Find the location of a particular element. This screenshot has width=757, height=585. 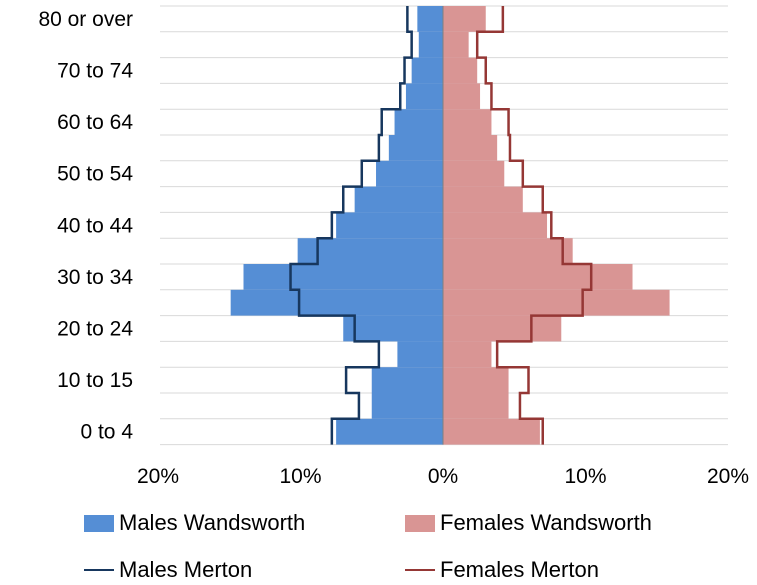

legend-males-merton: Males Merton is located at coordinates (168, 570).